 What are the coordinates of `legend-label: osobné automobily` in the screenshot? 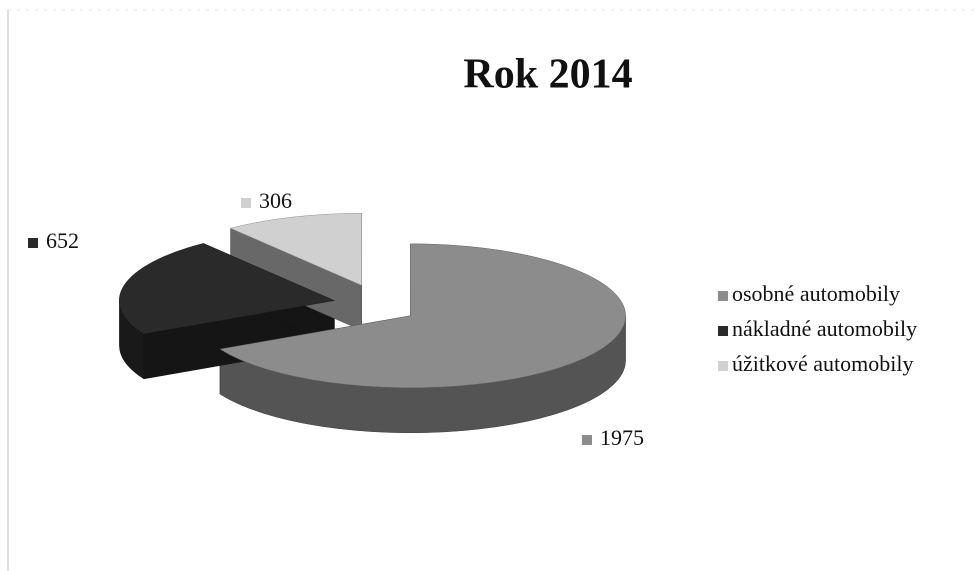 It's located at (816, 293).